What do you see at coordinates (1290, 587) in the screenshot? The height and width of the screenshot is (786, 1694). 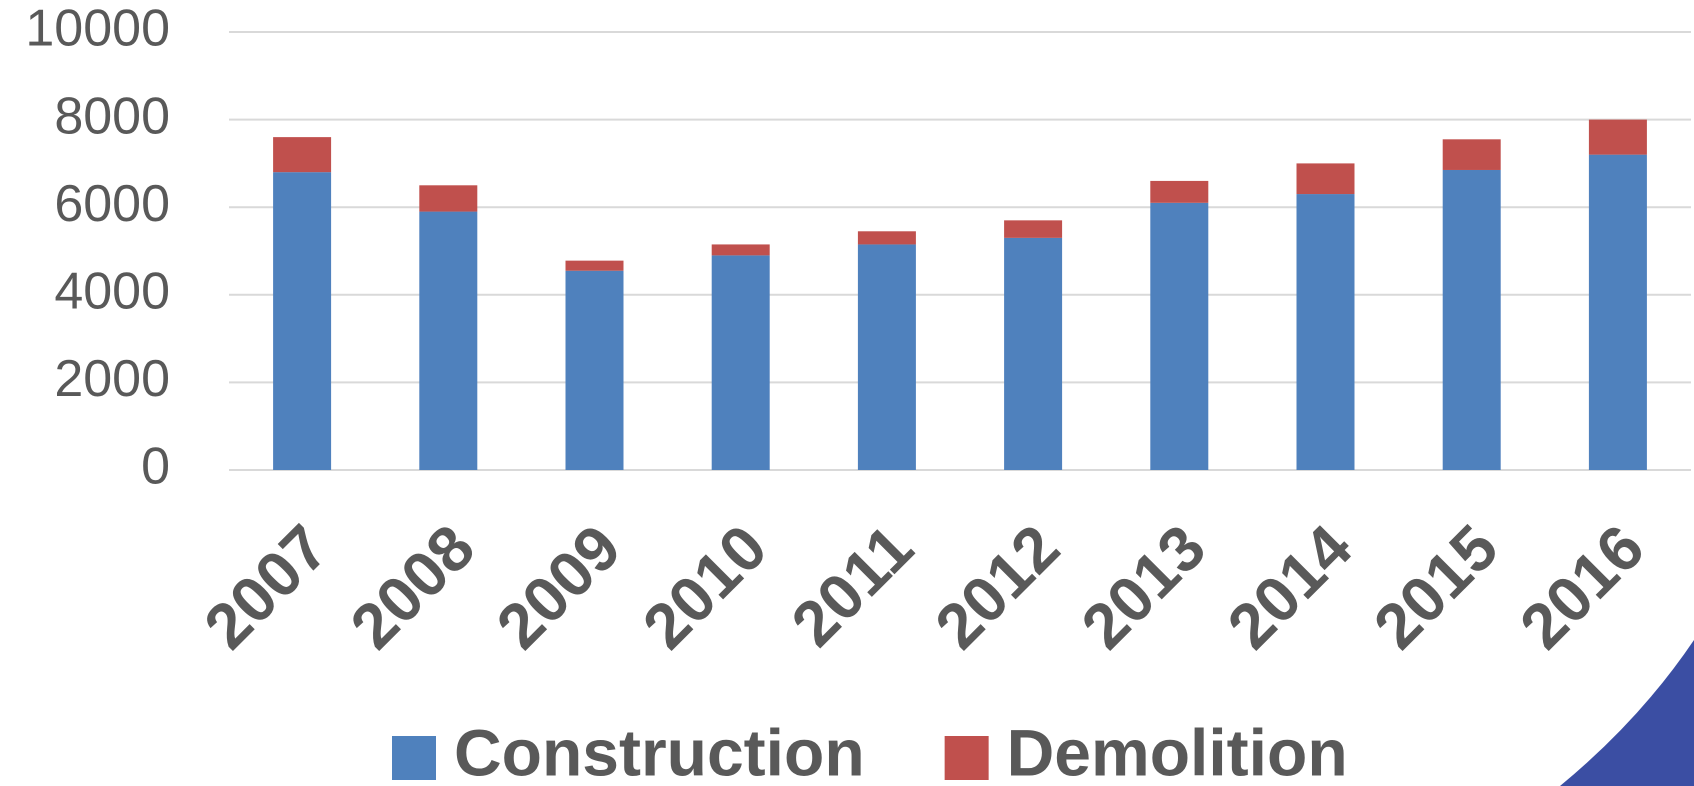 I see `x-tick-label: 2014` at bounding box center [1290, 587].